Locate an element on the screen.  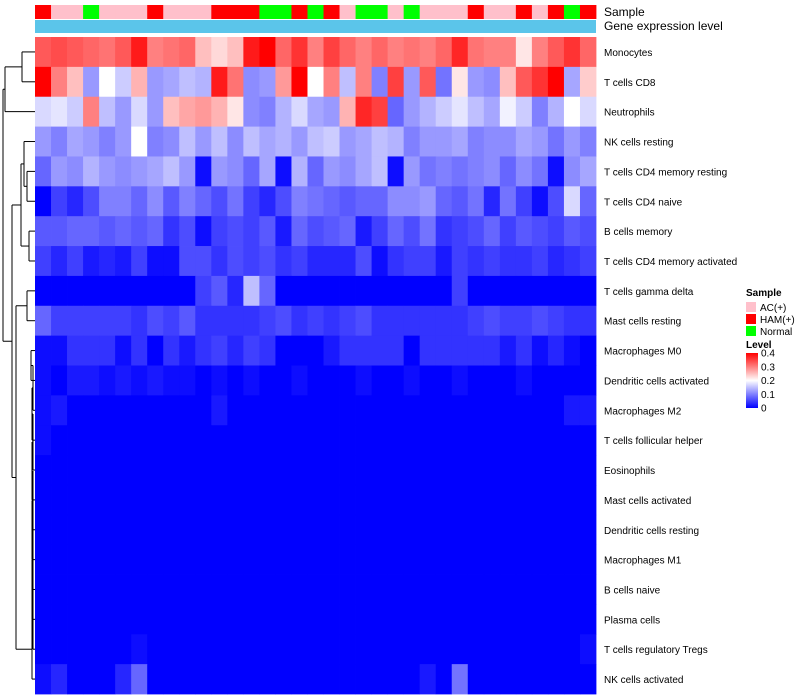
row-label: T cells CD4 naive is located at coordinates (643, 202).